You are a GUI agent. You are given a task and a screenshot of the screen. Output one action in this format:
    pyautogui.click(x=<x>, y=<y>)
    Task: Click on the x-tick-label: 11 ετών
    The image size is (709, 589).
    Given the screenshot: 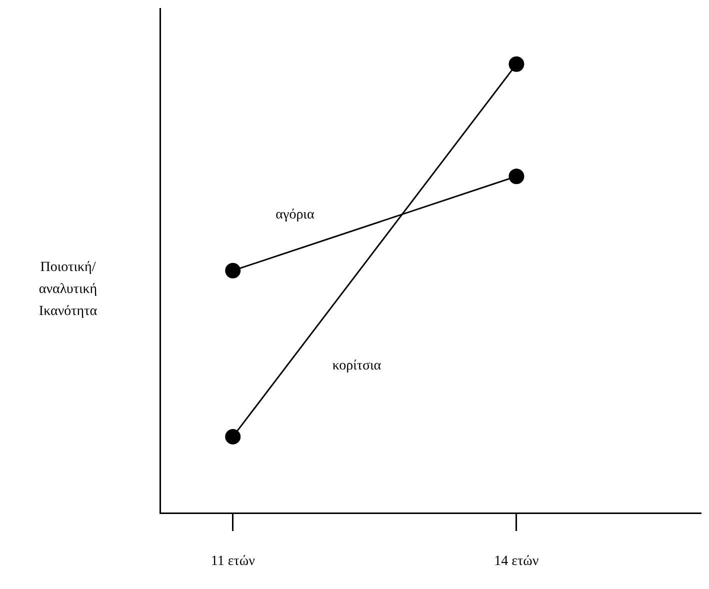 What is the action you would take?
    pyautogui.click(x=232, y=562)
    